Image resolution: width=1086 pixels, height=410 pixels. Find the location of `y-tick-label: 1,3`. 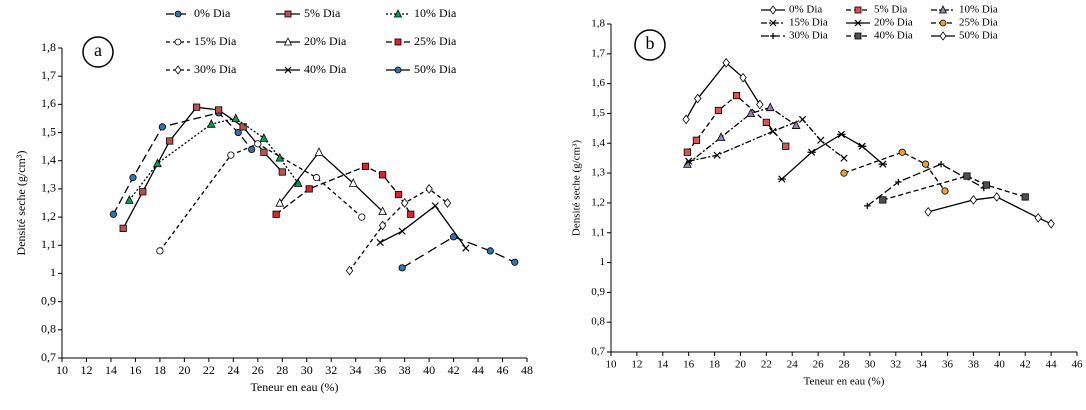

y-tick-label: 1,3 is located at coordinates (48, 188).